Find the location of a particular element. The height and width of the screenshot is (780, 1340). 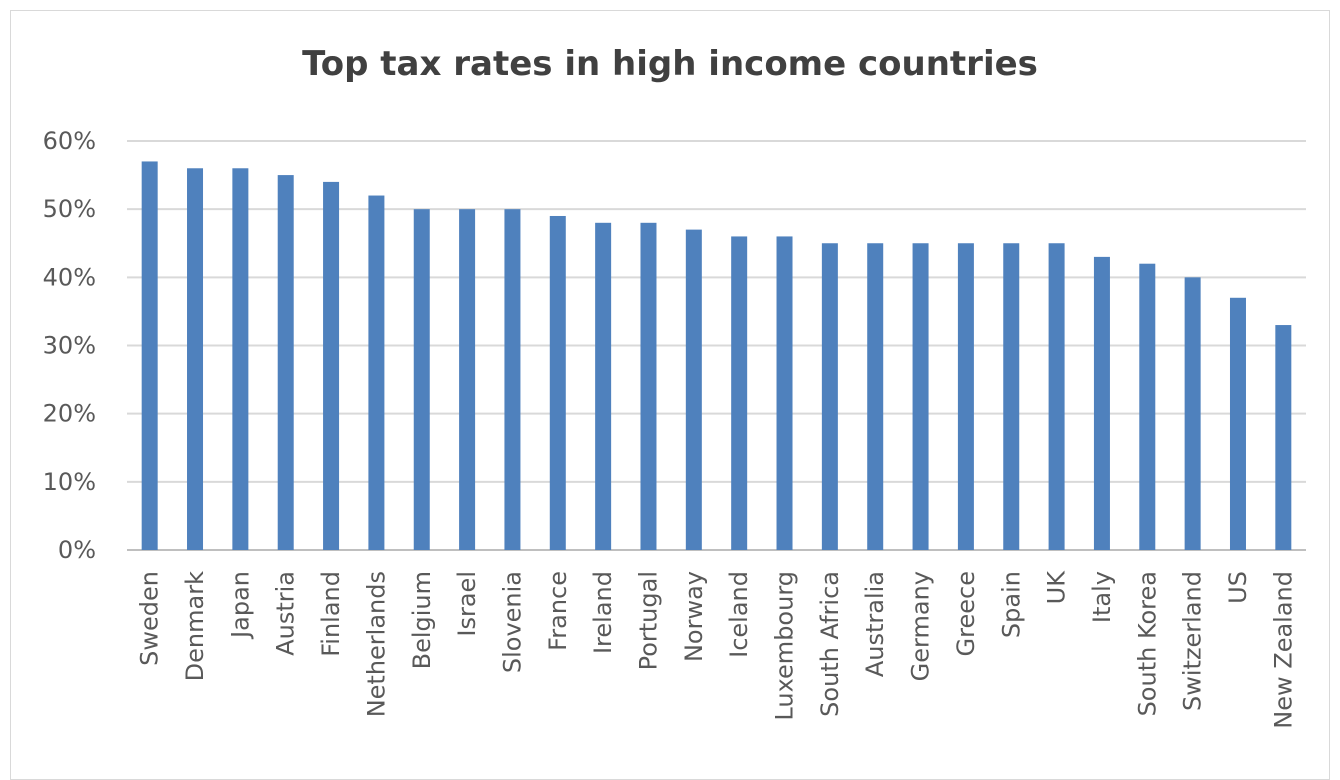

x-tick-label: France is located at coordinates (558, 611).